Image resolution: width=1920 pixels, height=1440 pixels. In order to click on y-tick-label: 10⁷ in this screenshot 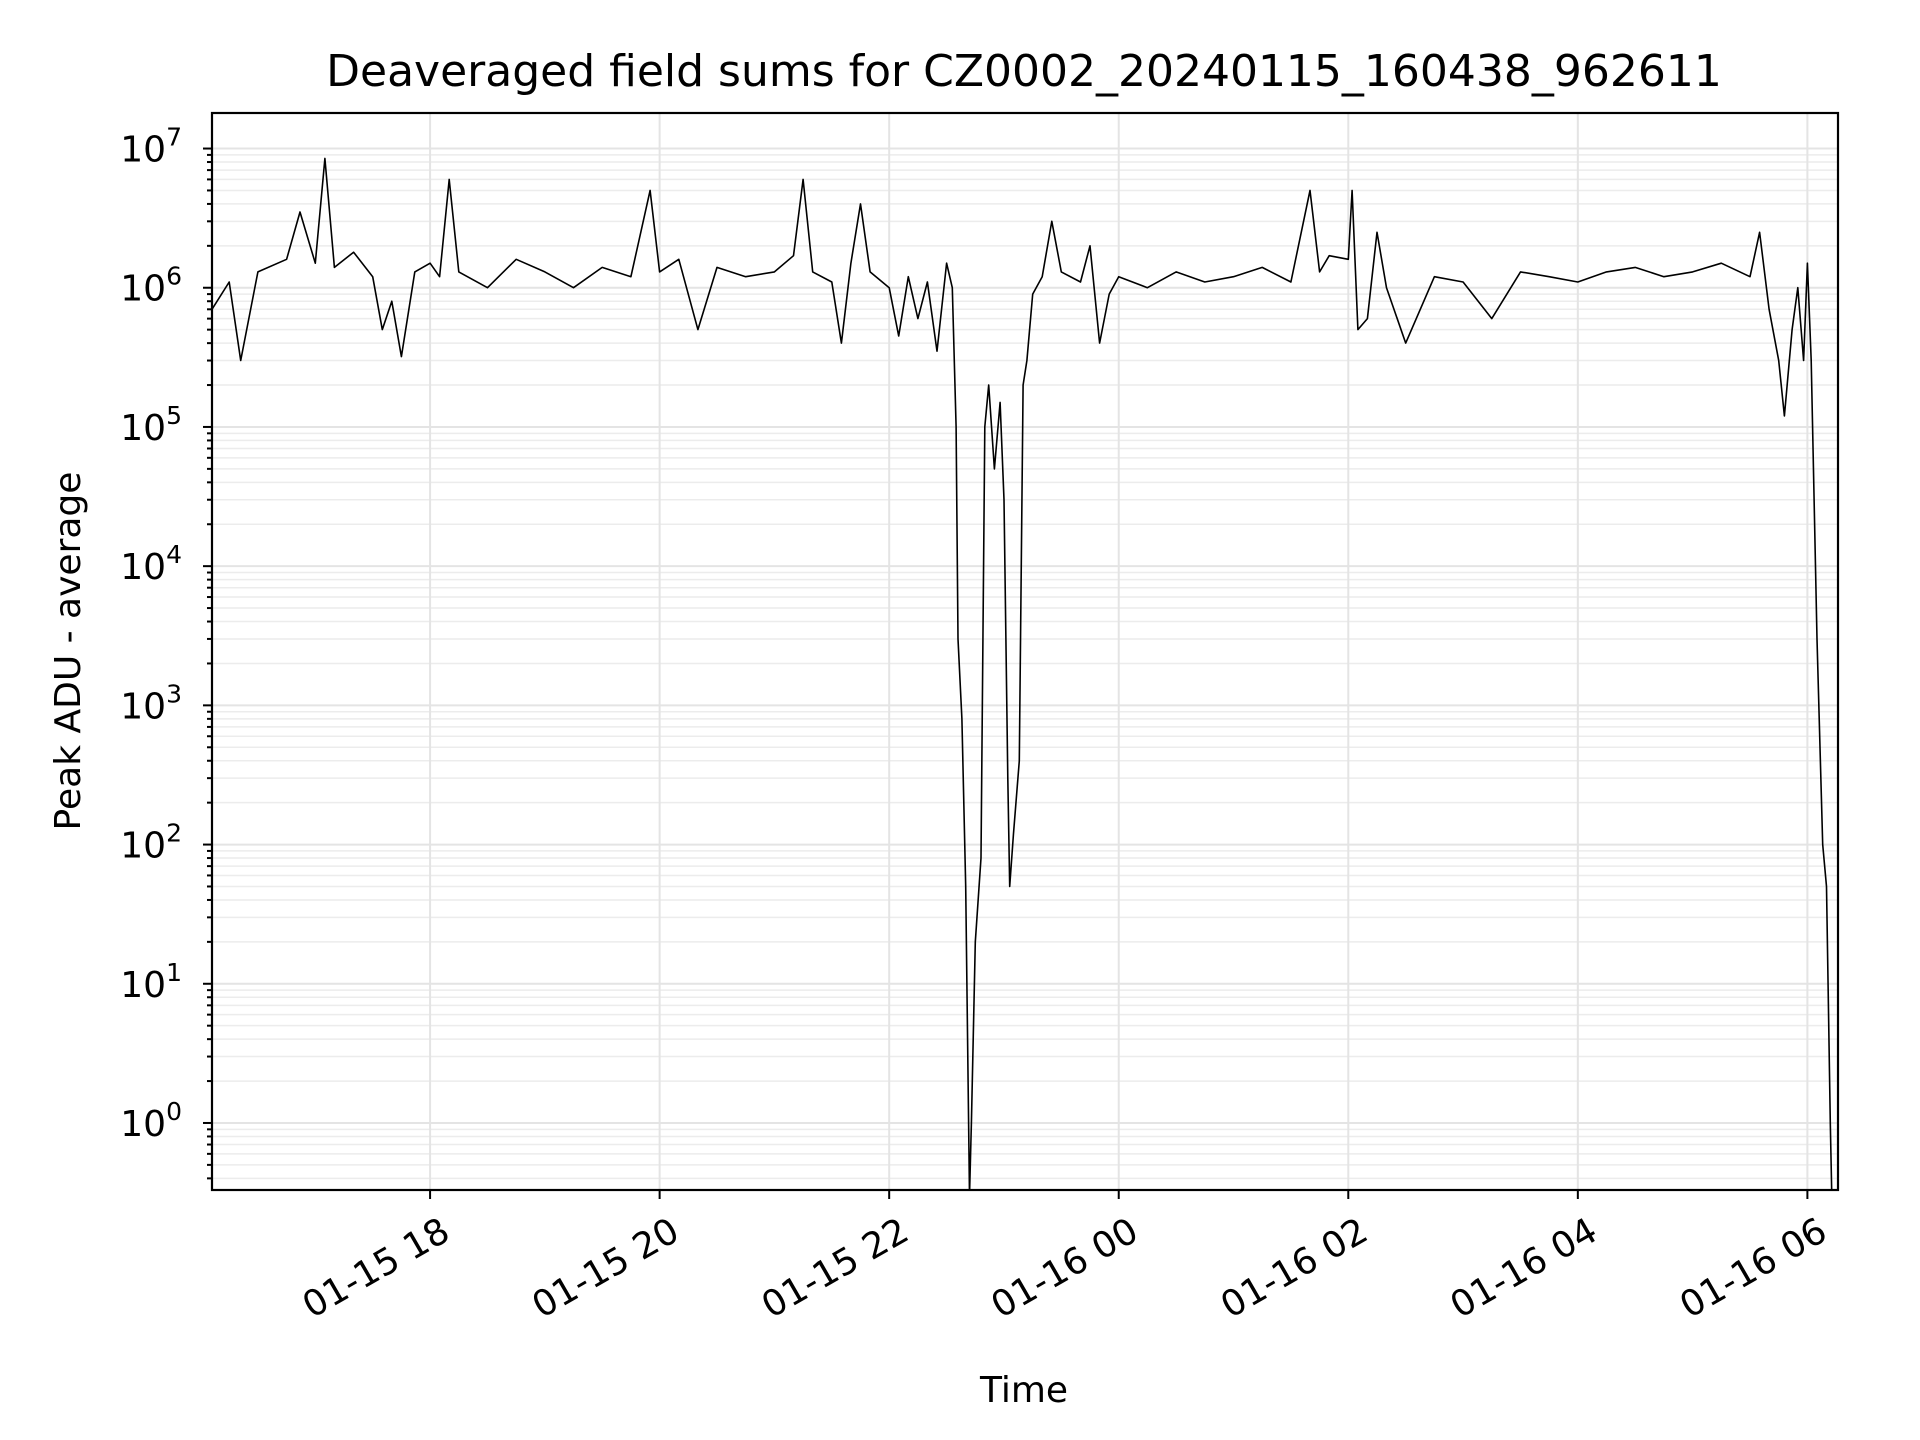, I will do `click(151, 147)`.